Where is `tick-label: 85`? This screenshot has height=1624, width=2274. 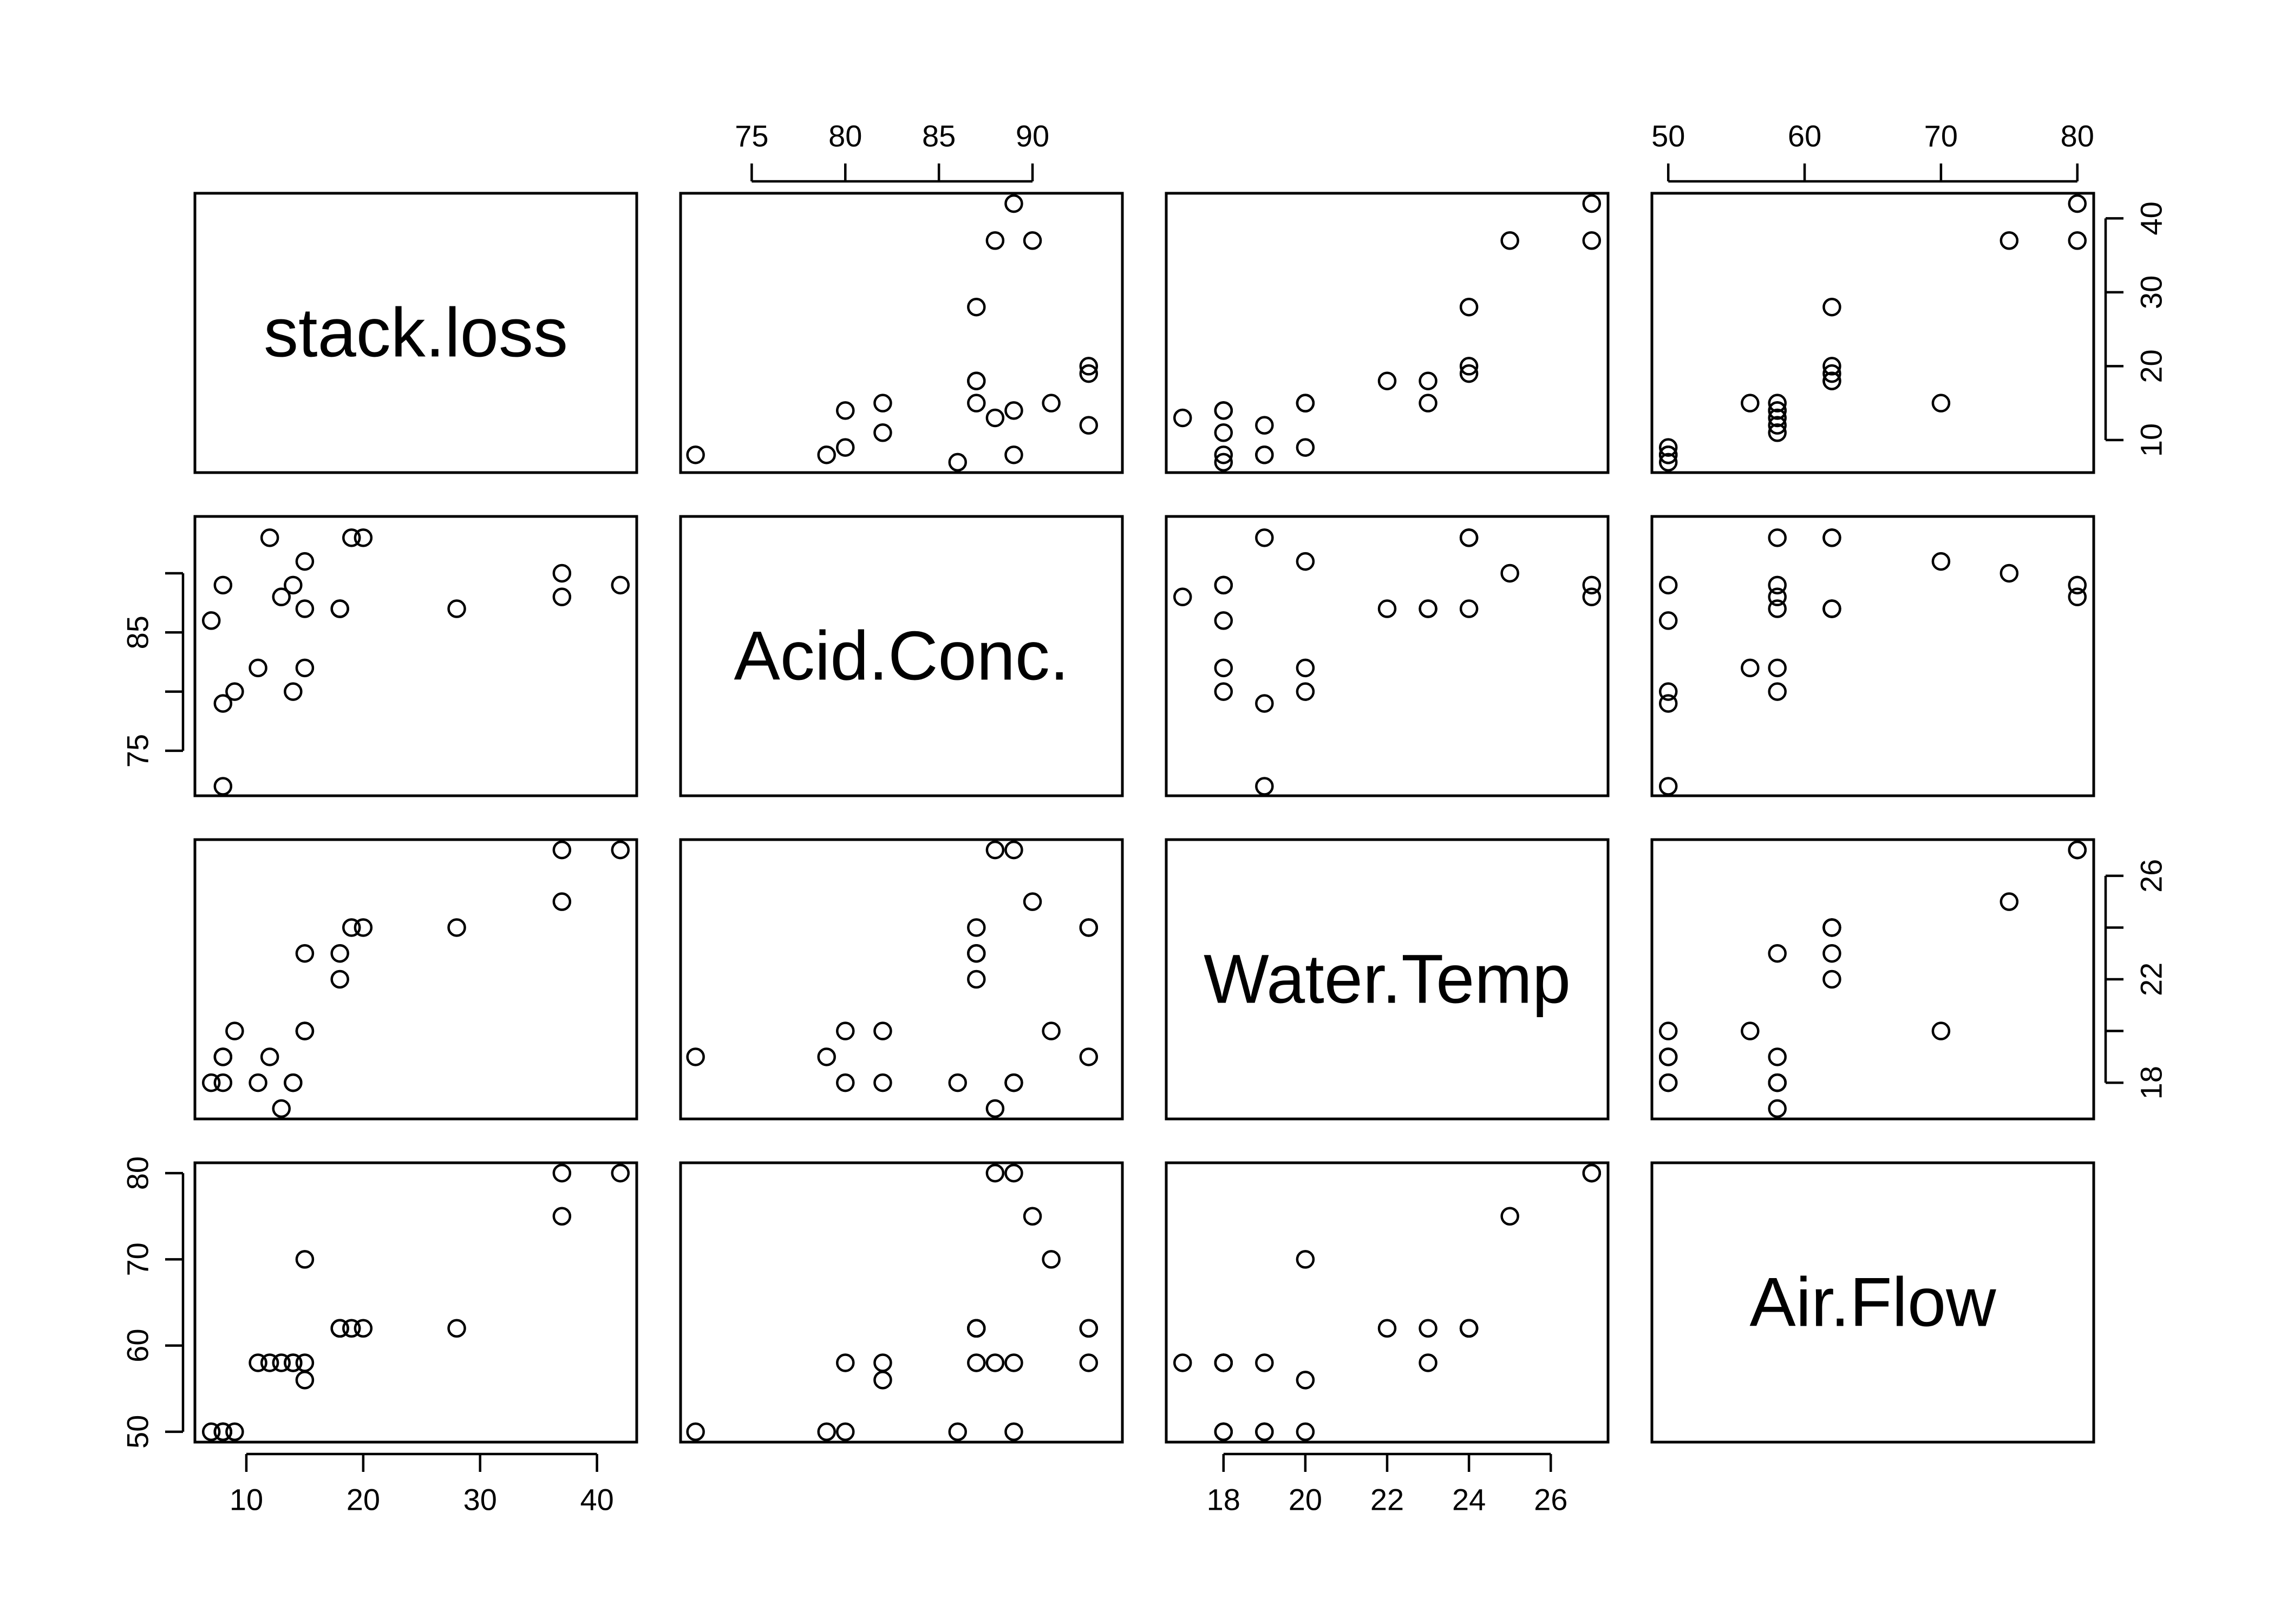
tick-label: 85 is located at coordinates (939, 136).